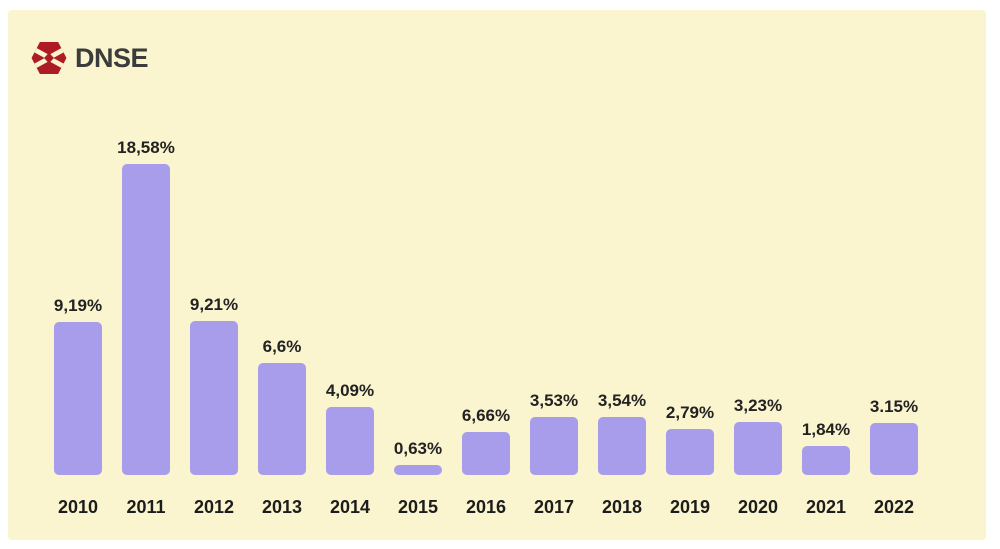 The height and width of the screenshot is (549, 1000). I want to click on year-label-2018: 2018, so click(622, 507).